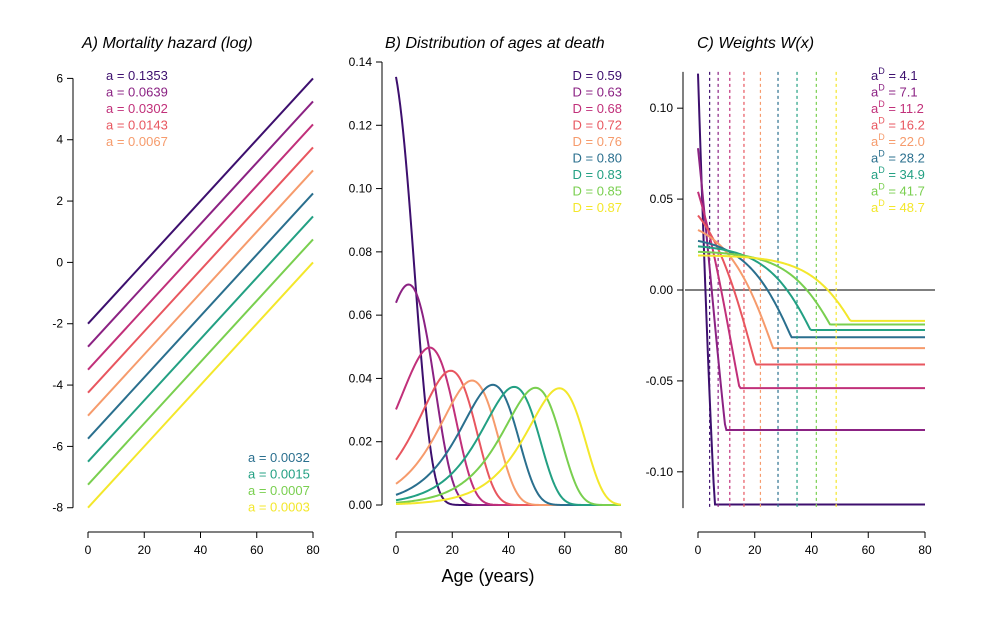 Image resolution: width=1000 pixels, height=629 pixels. What do you see at coordinates (361, 189) in the screenshot?
I see `panel-b-y-tick-label: 0.10` at bounding box center [361, 189].